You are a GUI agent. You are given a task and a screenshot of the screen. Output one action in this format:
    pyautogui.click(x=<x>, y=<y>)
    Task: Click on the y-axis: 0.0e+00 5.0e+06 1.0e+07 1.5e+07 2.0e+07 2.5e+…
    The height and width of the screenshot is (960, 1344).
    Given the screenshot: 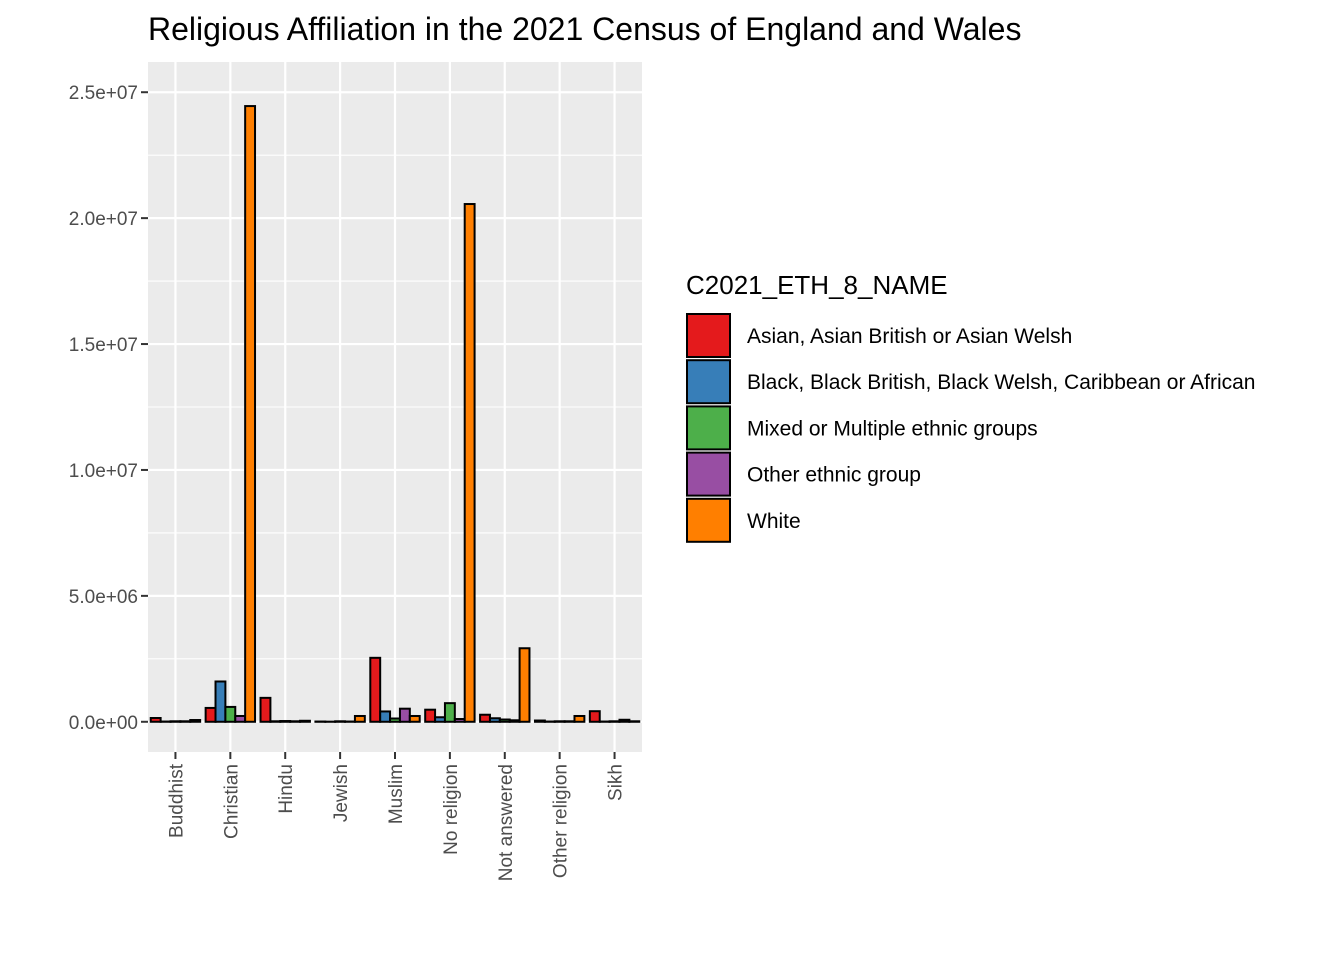 What is the action you would take?
    pyautogui.click(x=108, y=408)
    